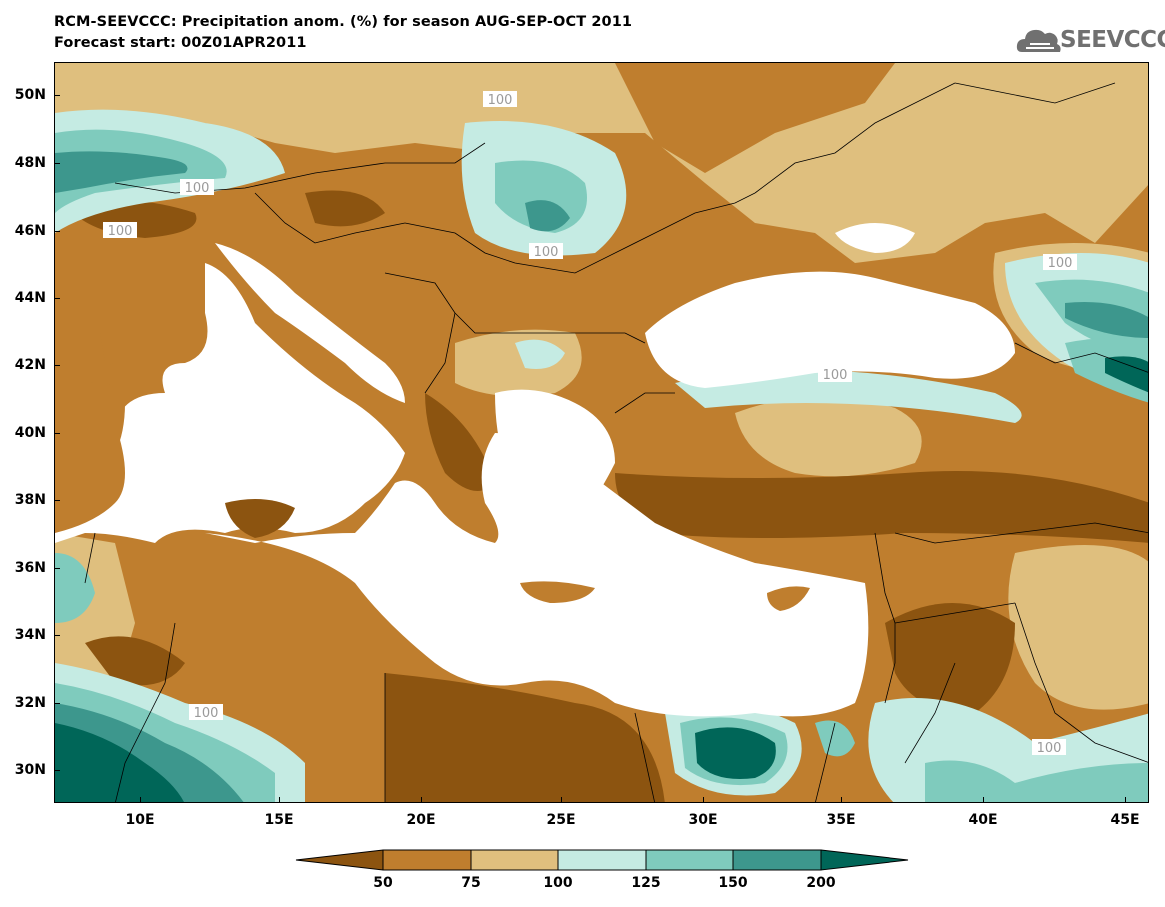 Image resolution: width=1165 pixels, height=907 pixels. I want to click on region-extreme-wet-egypt, so click(735, 753).